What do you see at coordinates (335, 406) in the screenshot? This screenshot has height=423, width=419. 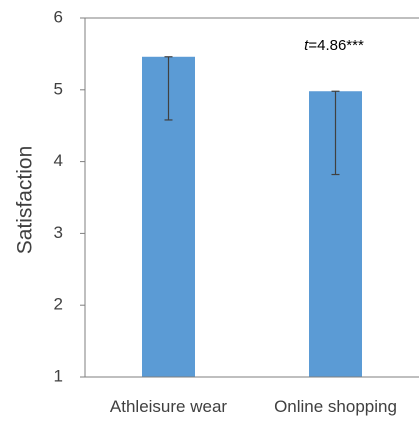 I see `x-tick-label: Online shopping` at bounding box center [335, 406].